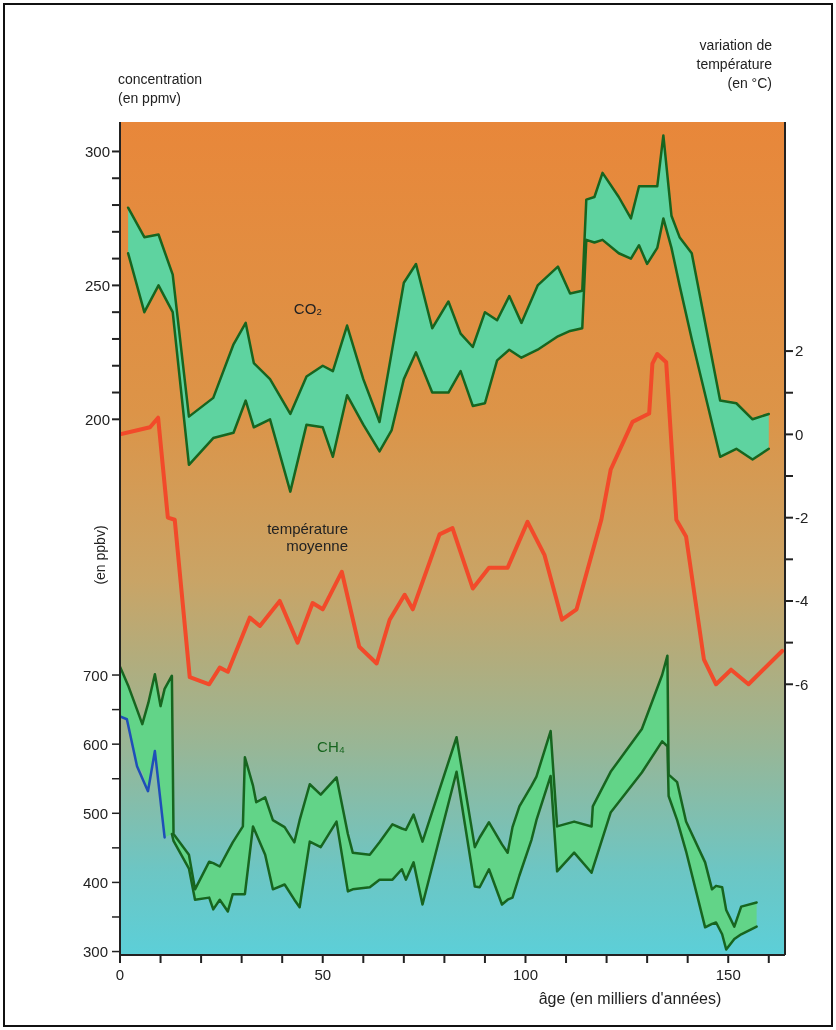 The height and width of the screenshot is (1030, 836). Describe the element at coordinates (308, 308) in the screenshot. I see `series-label: CO₂` at that location.